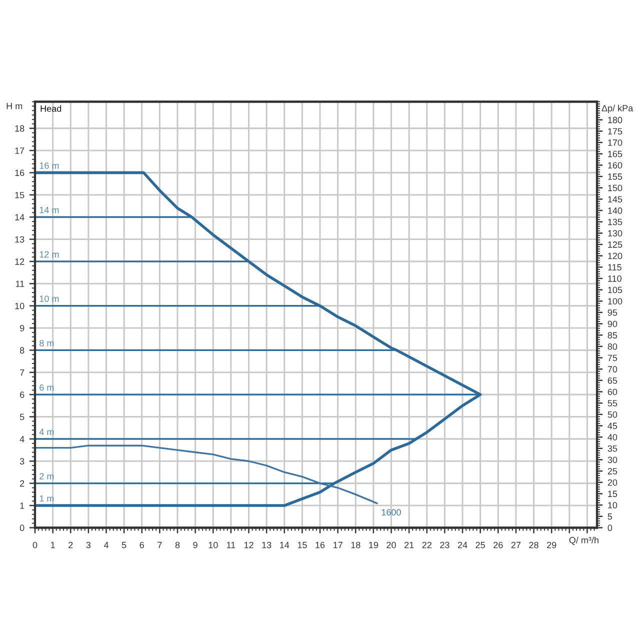 Image resolution: width=640 pixels, height=640 pixels. I want to click on y-tick-label: 0, so click(22, 528).